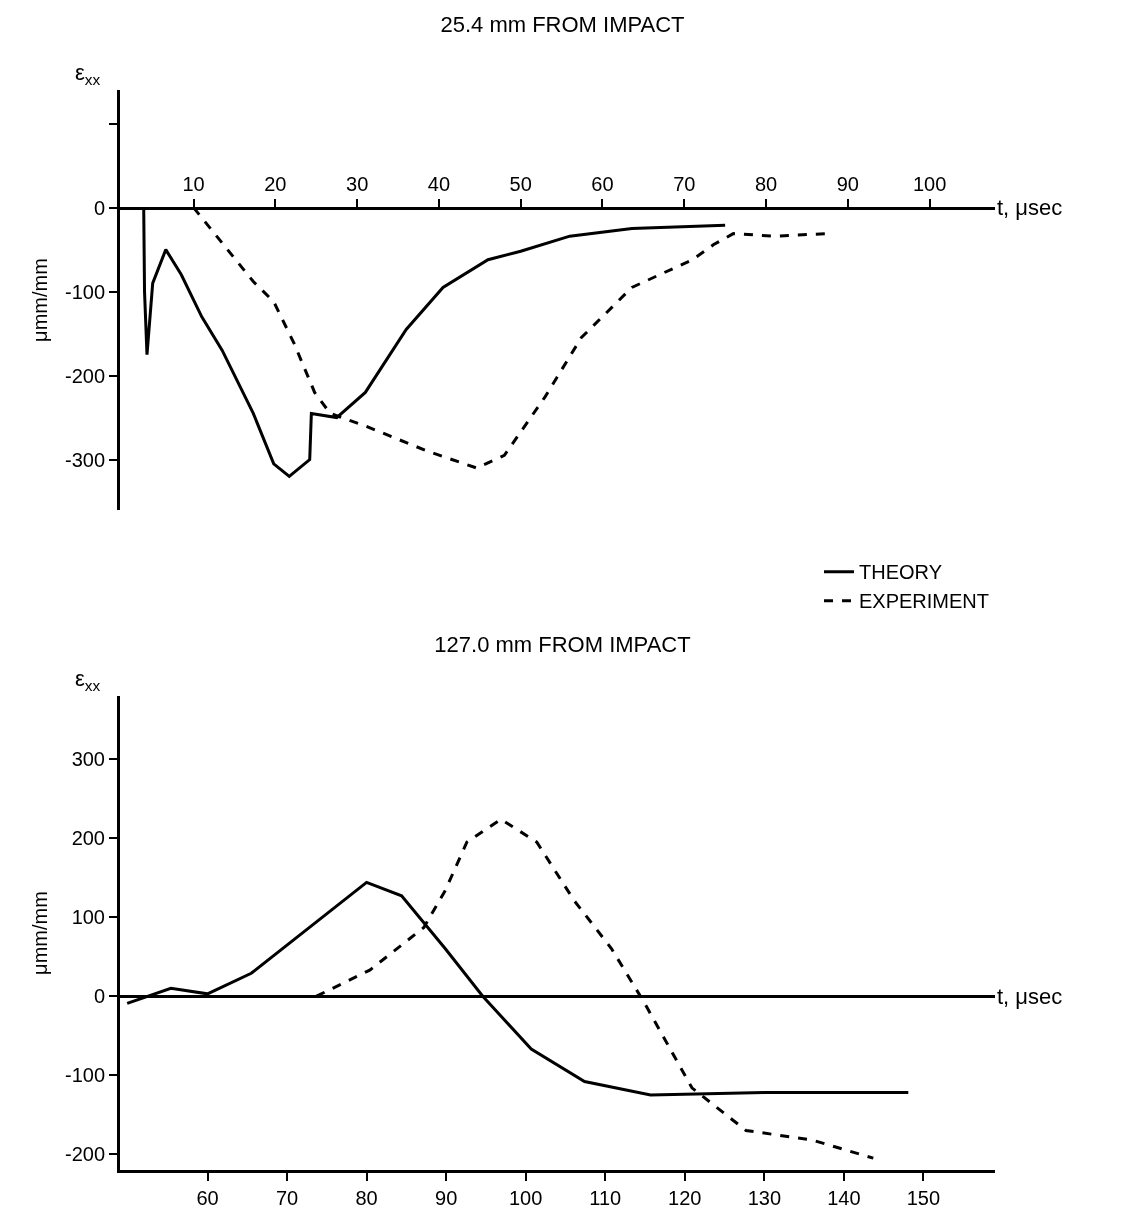 This screenshot has height=1230, width=1125. I want to click on y-tick-label: 100, so click(88, 917).